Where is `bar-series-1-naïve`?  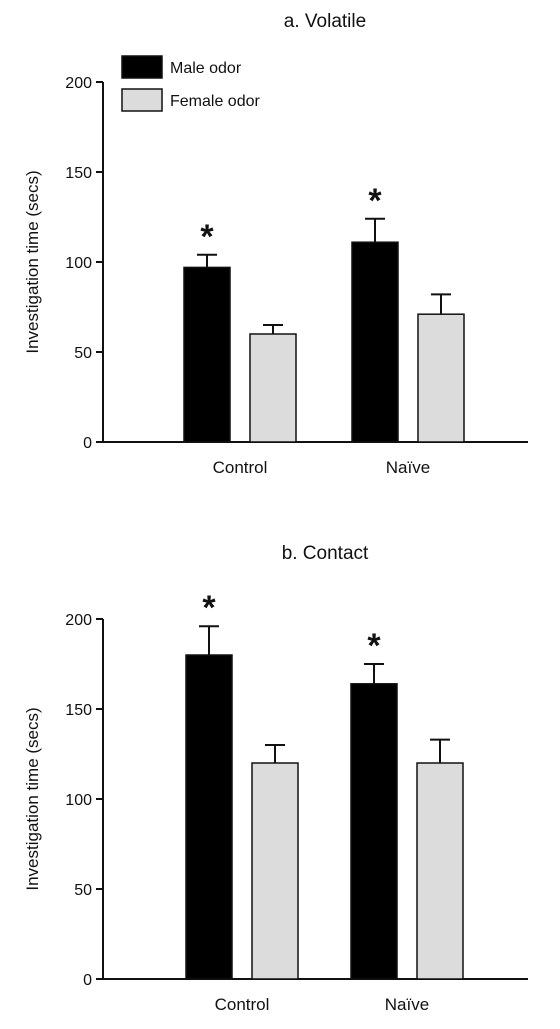
bar-series-1-naïve is located at coordinates (440, 871).